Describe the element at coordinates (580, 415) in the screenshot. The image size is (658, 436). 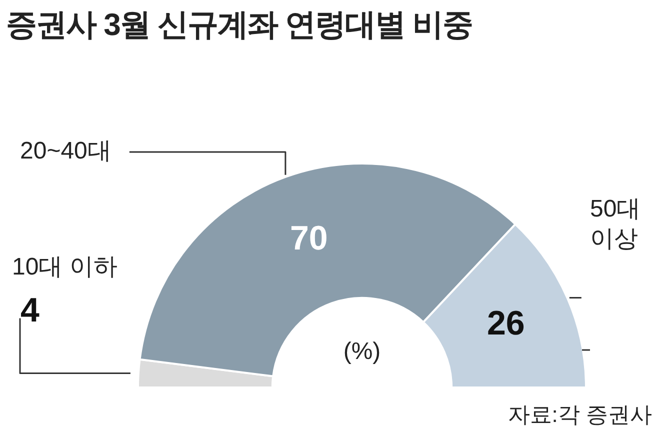
I see `text: 자료:각 증권사` at that location.